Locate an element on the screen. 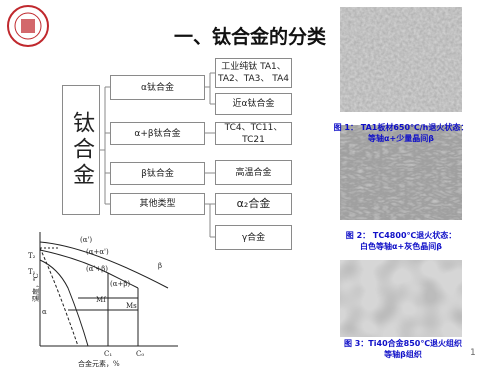  page-number: 1 is located at coordinates (473, 353).